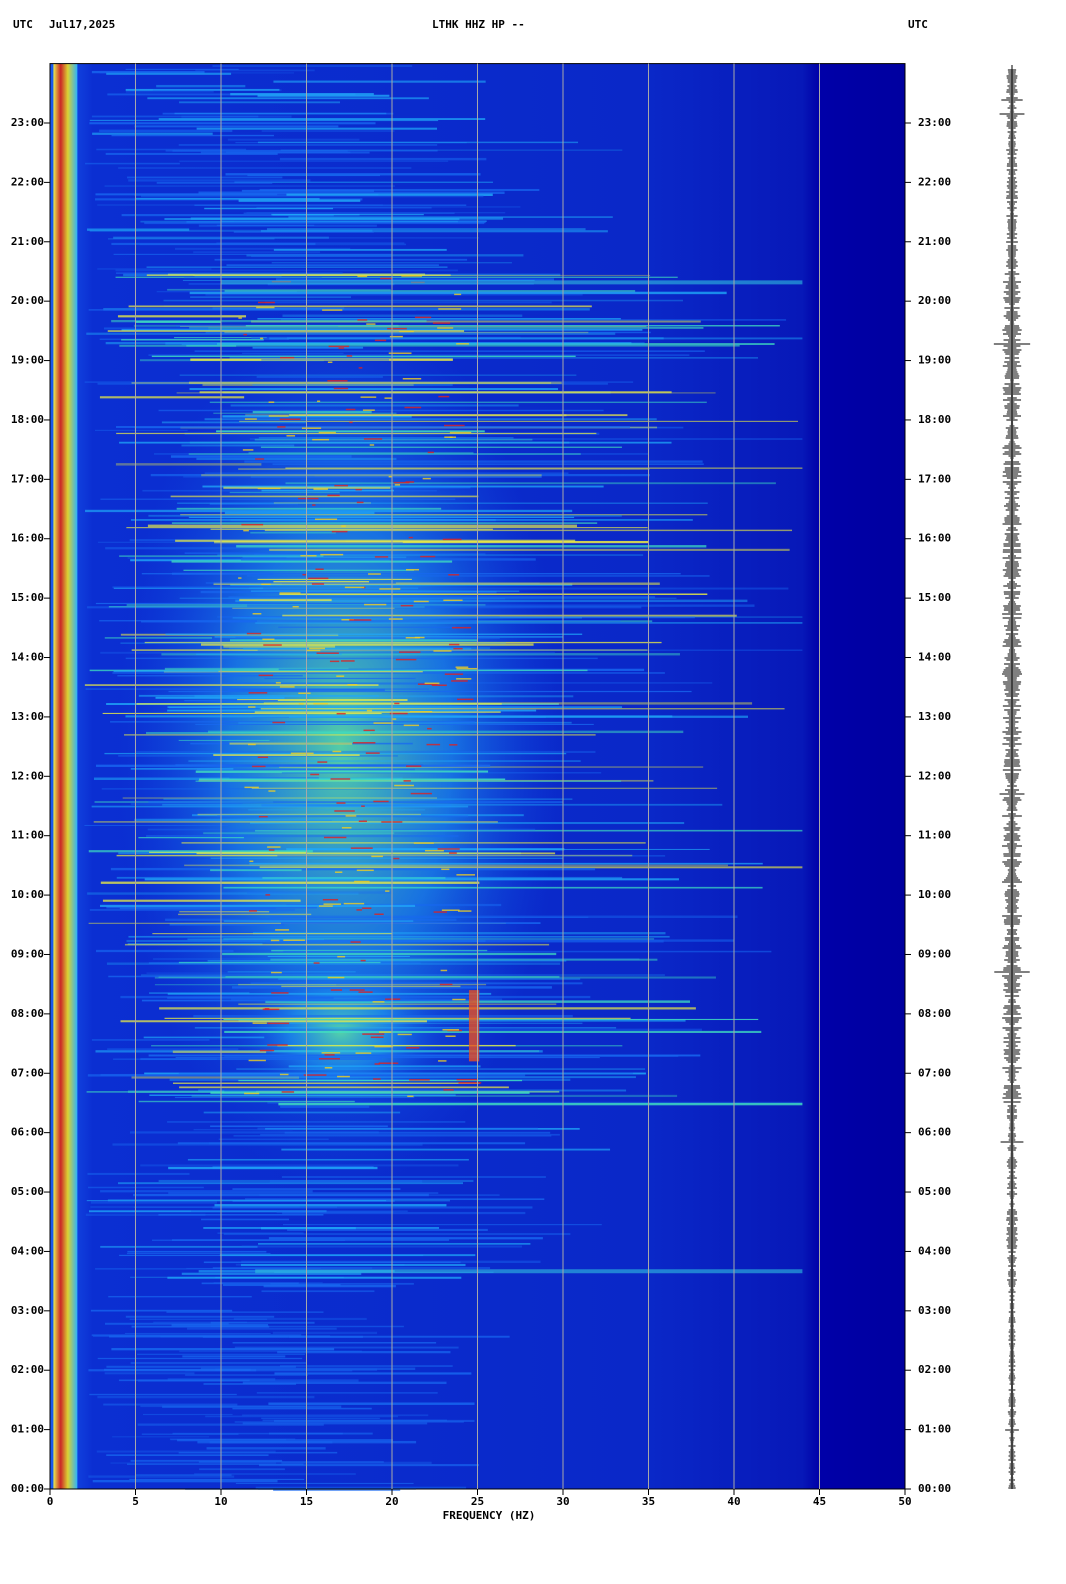 This screenshot has width=1066, height=1584. I want to click on y-tick-label: 10:00, so click(27, 894).